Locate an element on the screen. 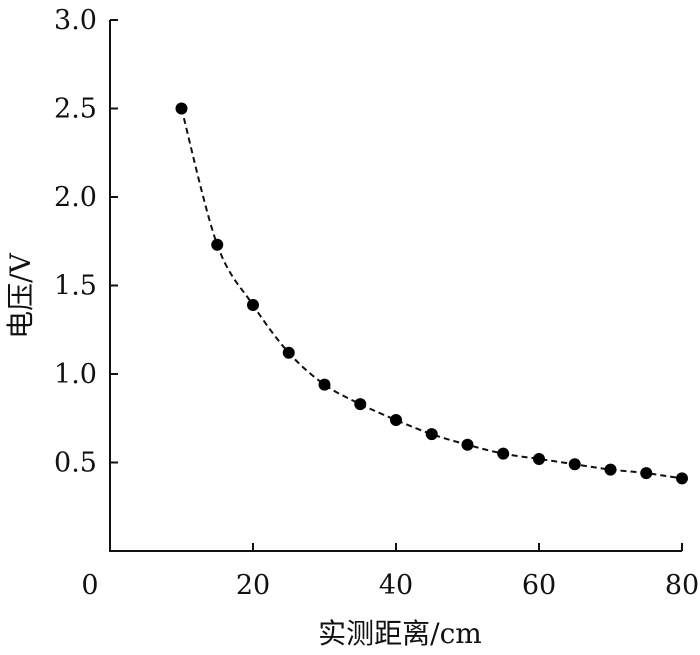 Image resolution: width=700 pixels, height=655 pixels. x-tick-label: 60 is located at coordinates (539, 585).